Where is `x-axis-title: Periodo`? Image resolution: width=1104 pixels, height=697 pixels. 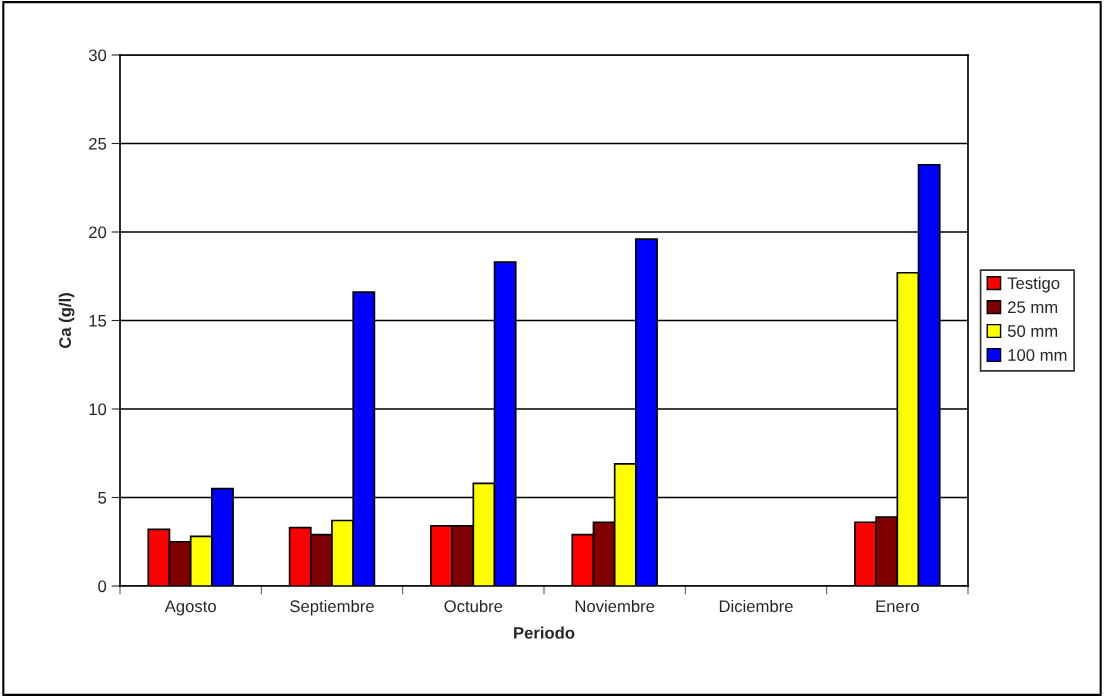
x-axis-title: Periodo is located at coordinates (544, 632).